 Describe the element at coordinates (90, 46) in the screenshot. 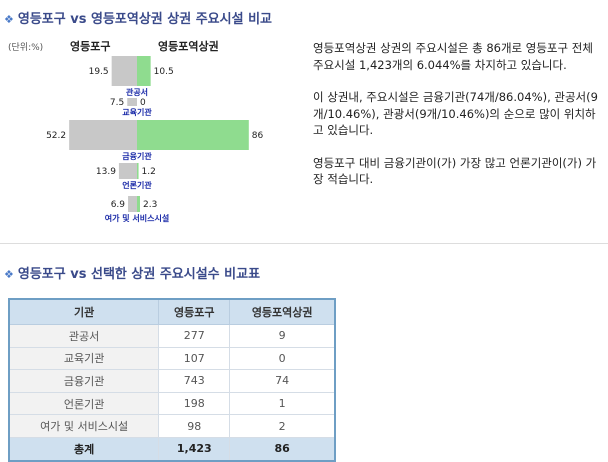

I see `left-series-label: 영등포구` at that location.